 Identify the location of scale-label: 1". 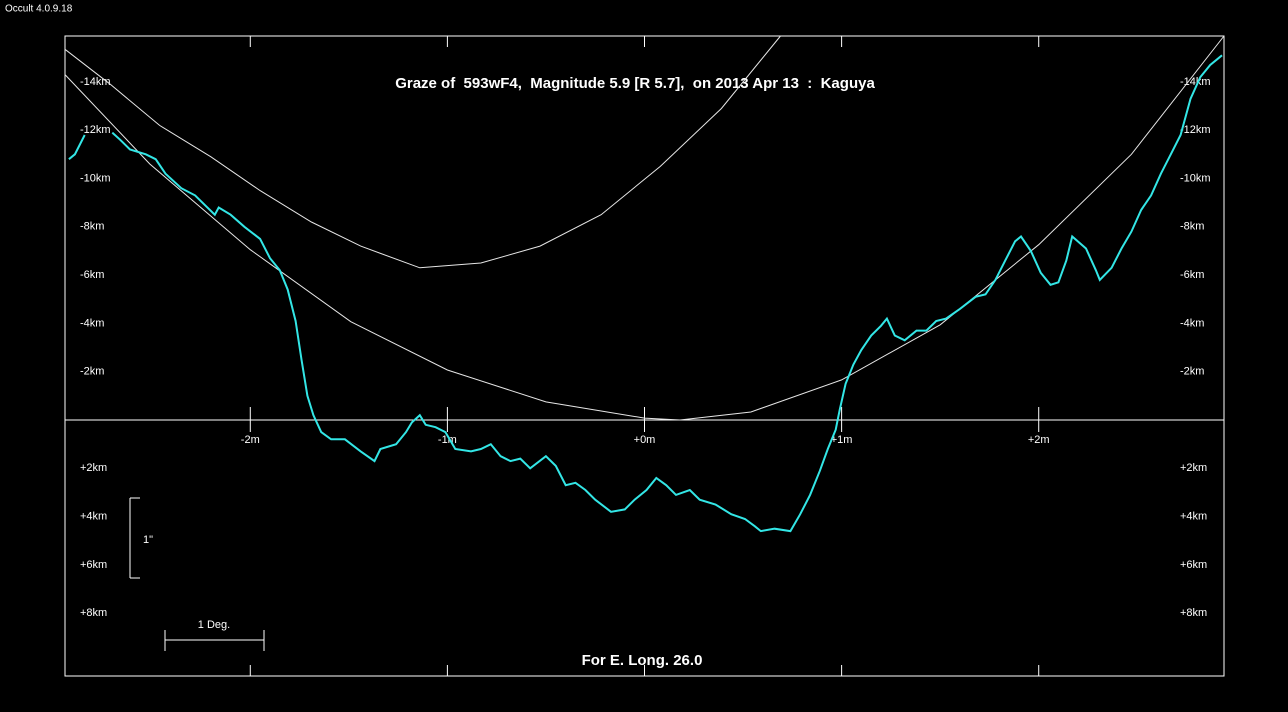
(148, 540).